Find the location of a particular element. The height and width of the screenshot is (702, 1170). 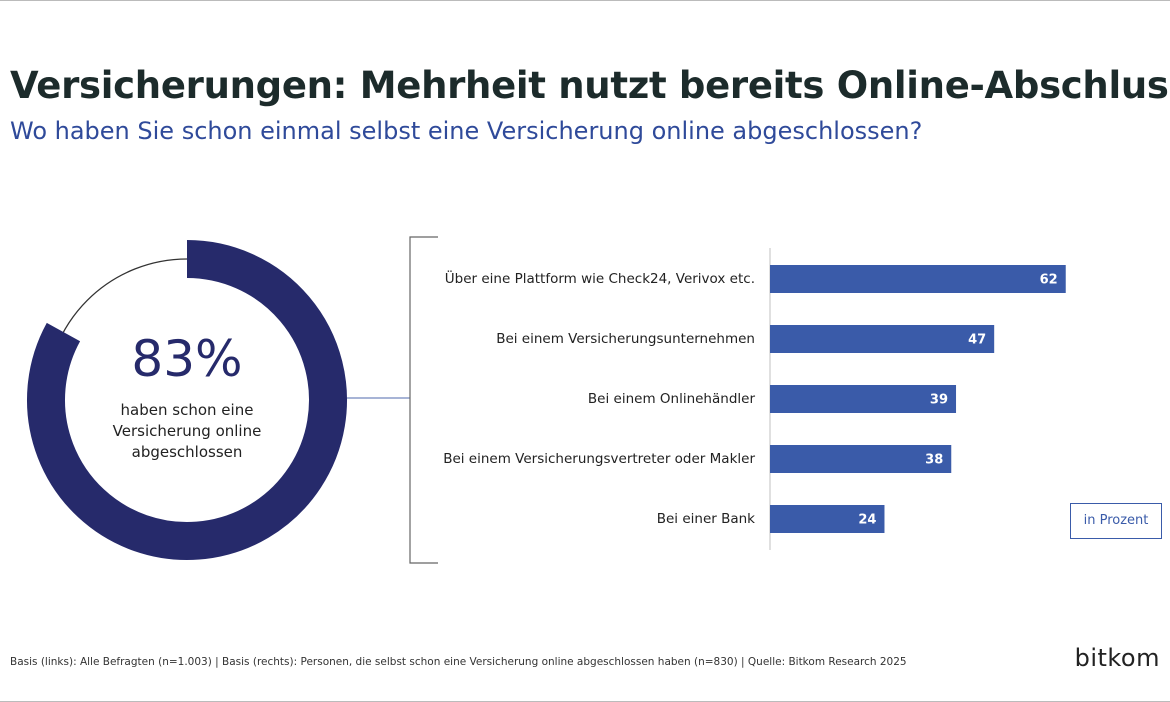

unit-note: in Prozent is located at coordinates (1116, 521).